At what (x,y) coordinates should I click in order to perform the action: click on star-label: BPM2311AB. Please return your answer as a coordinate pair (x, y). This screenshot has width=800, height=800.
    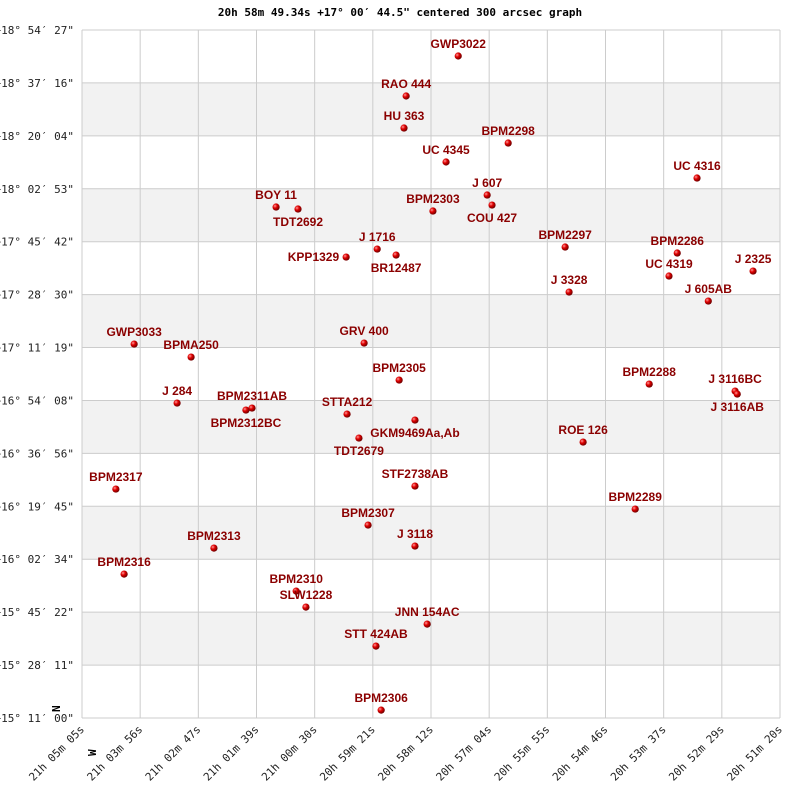
    Looking at the image, I should click on (252, 396).